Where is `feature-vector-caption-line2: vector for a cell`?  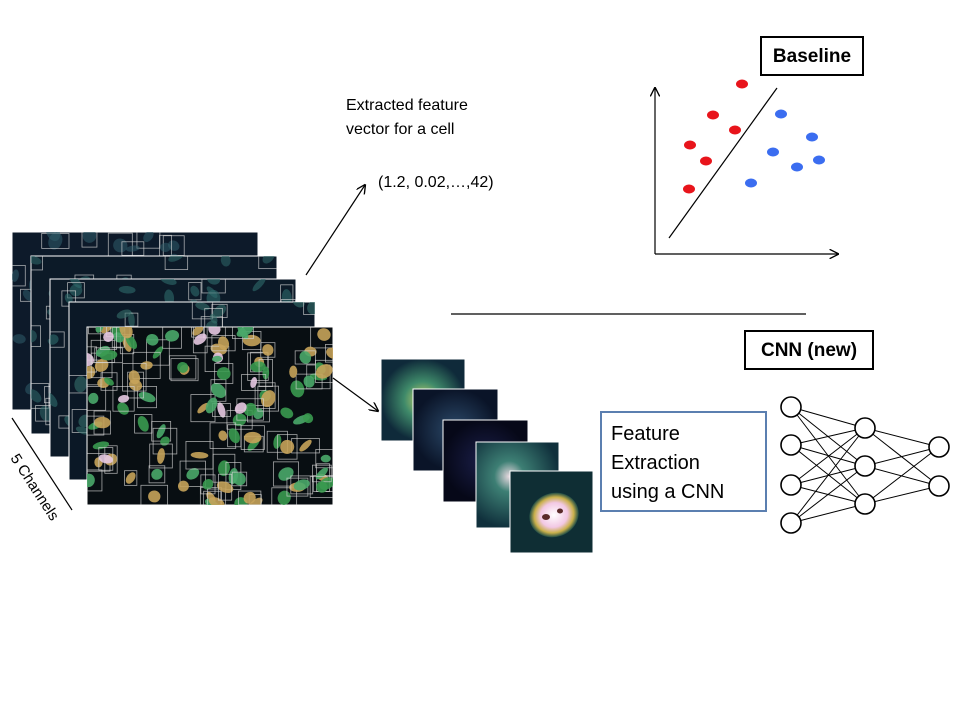 feature-vector-caption-line2: vector for a cell is located at coordinates (400, 129).